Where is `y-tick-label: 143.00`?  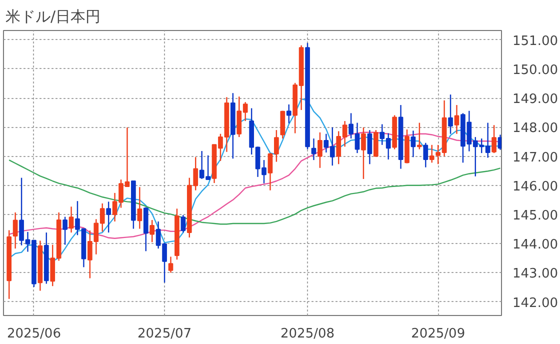
y-tick-label: 143.00 is located at coordinates (535, 274).